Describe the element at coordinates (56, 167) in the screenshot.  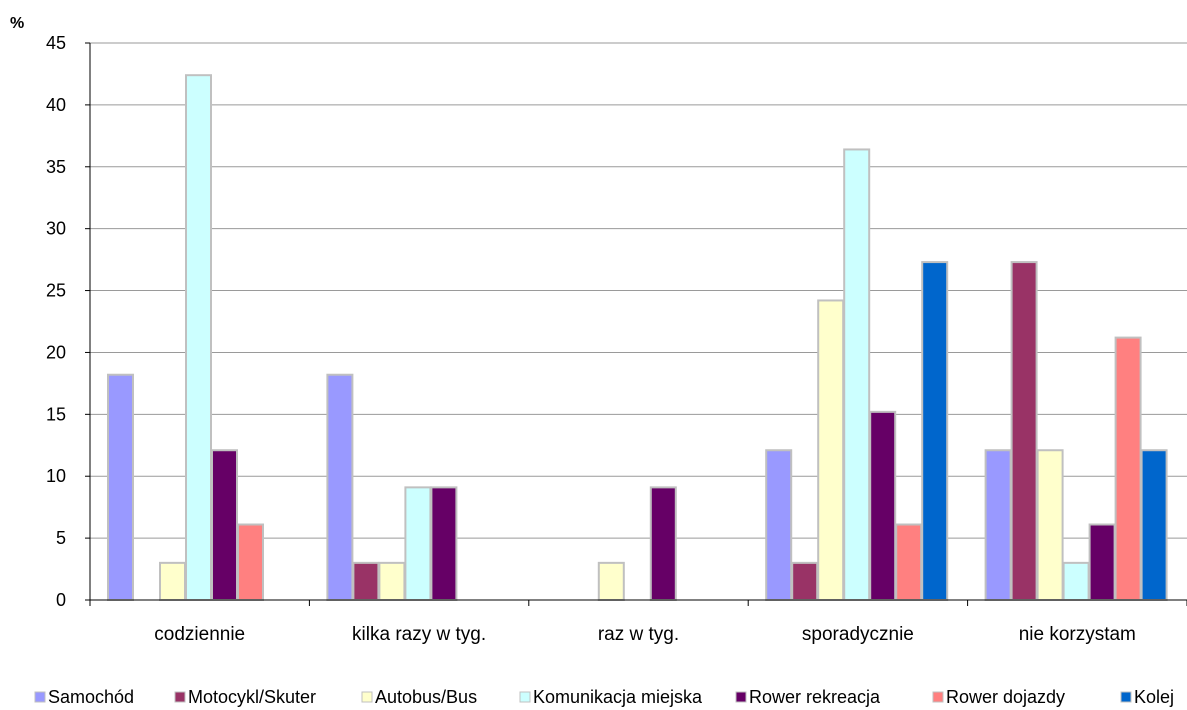
I see `y-tick-label: 35` at that location.